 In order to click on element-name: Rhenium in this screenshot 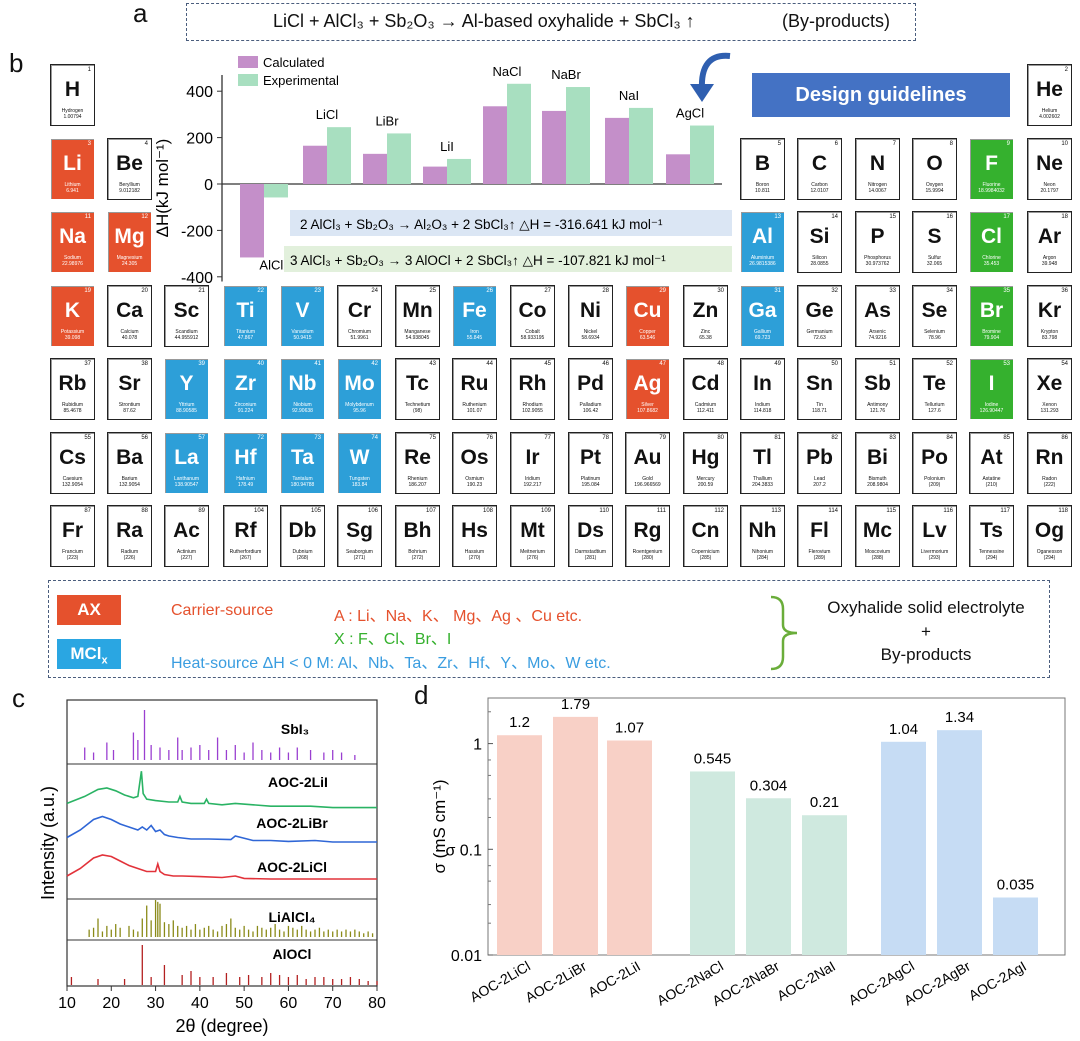, I will do `click(417, 479)`.